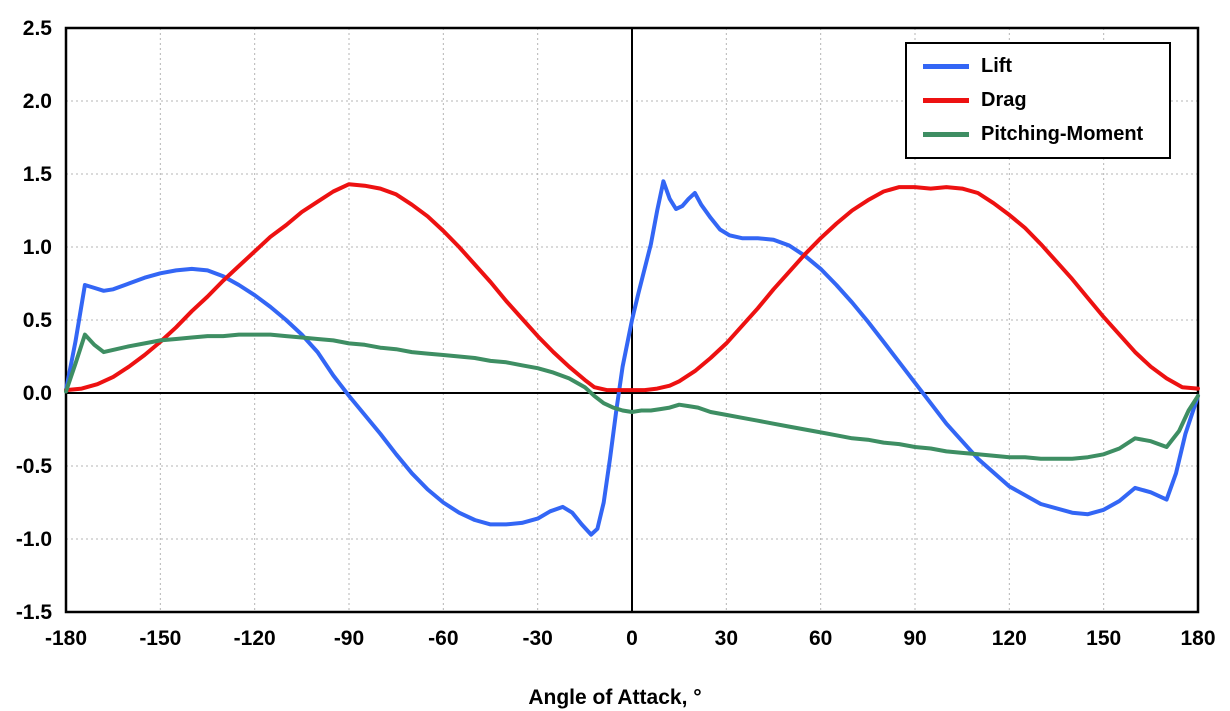  What do you see at coordinates (914, 638) in the screenshot?
I see `x-tick-label: 90` at bounding box center [914, 638].